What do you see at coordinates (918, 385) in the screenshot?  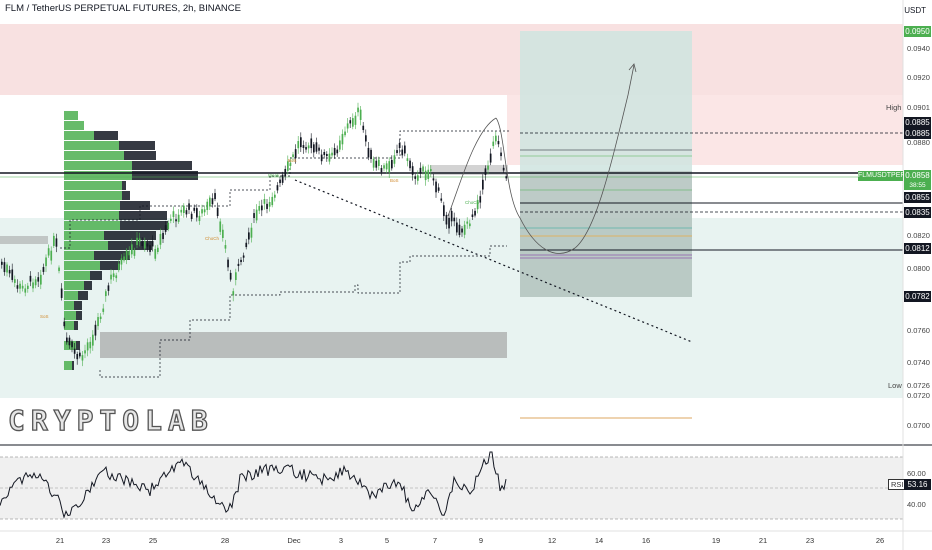 I see `price-tick: 0.0726` at bounding box center [918, 385].